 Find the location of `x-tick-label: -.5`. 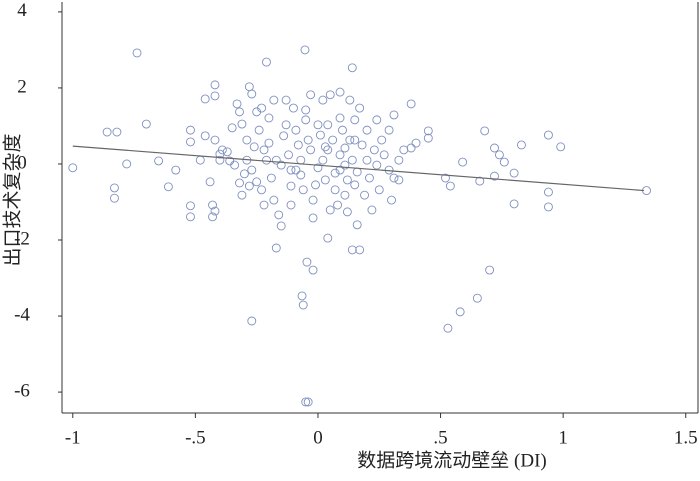

x-tick-label: -.5 is located at coordinates (195, 437).